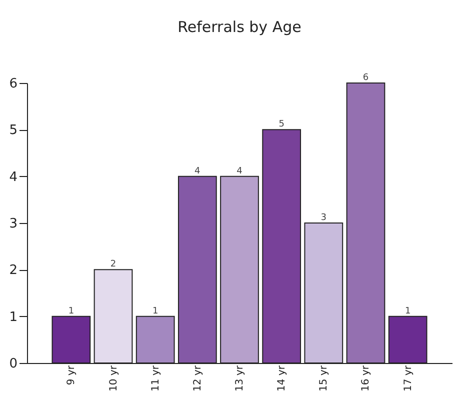 Image resolution: width=474 pixels, height=414 pixels. Describe the element at coordinates (13, 84) in the screenshot. I see `y-tick-label: 6` at that location.